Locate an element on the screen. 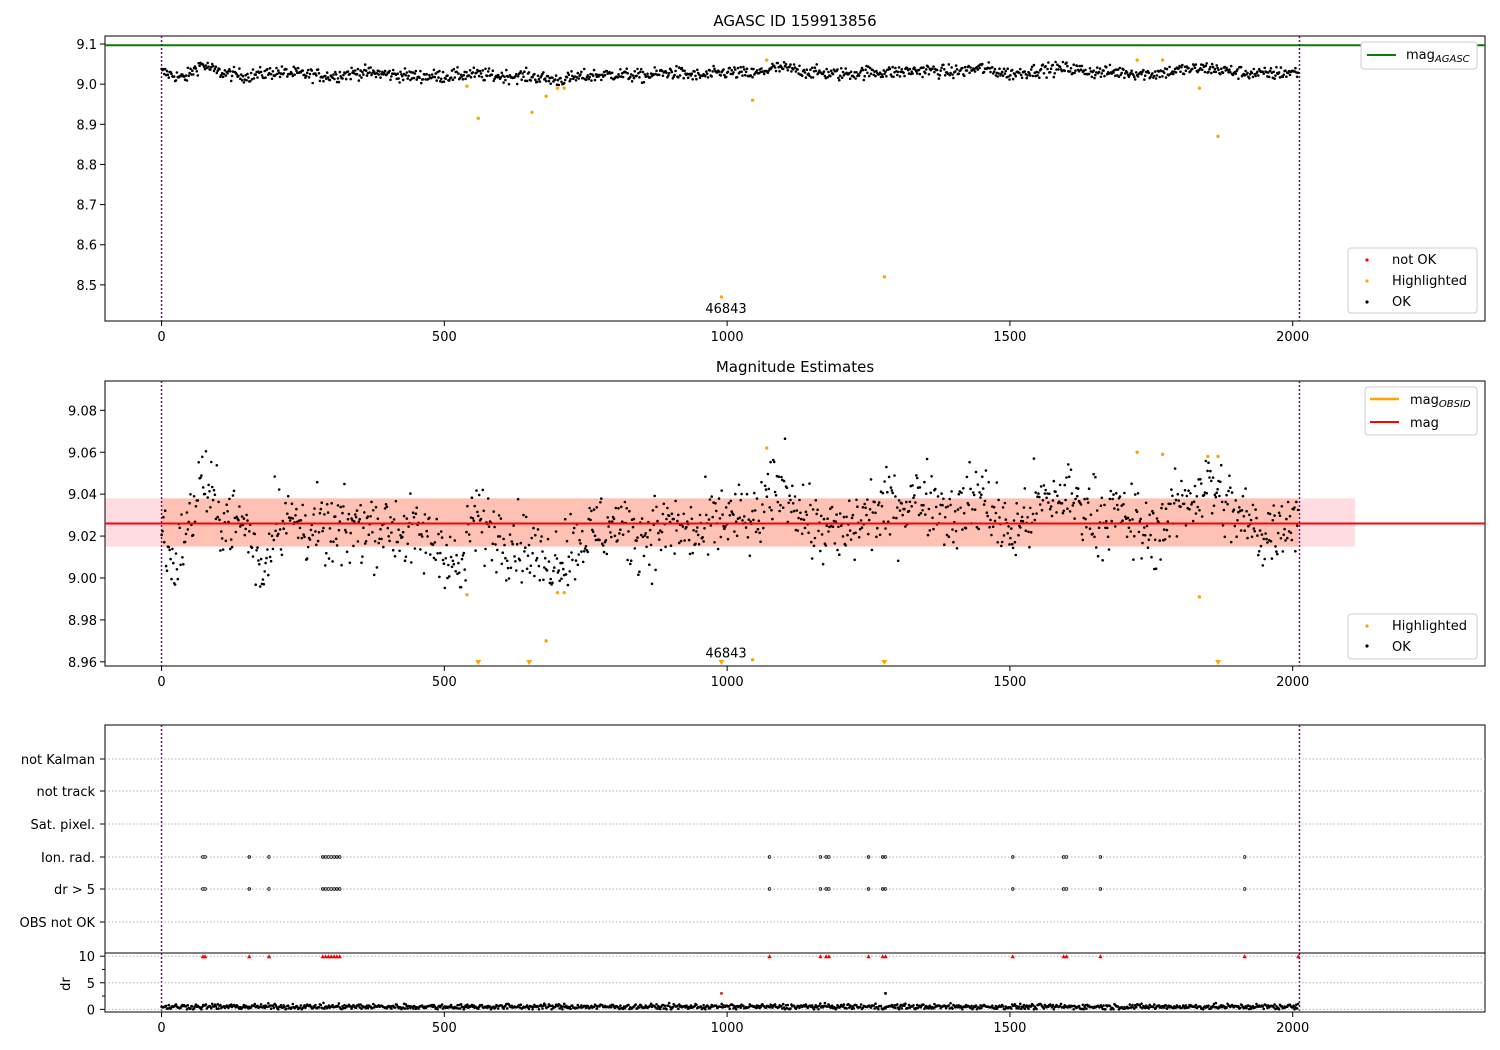 This screenshot has width=1500, height=1050. dr-tick-label: 5 is located at coordinates (91, 984).